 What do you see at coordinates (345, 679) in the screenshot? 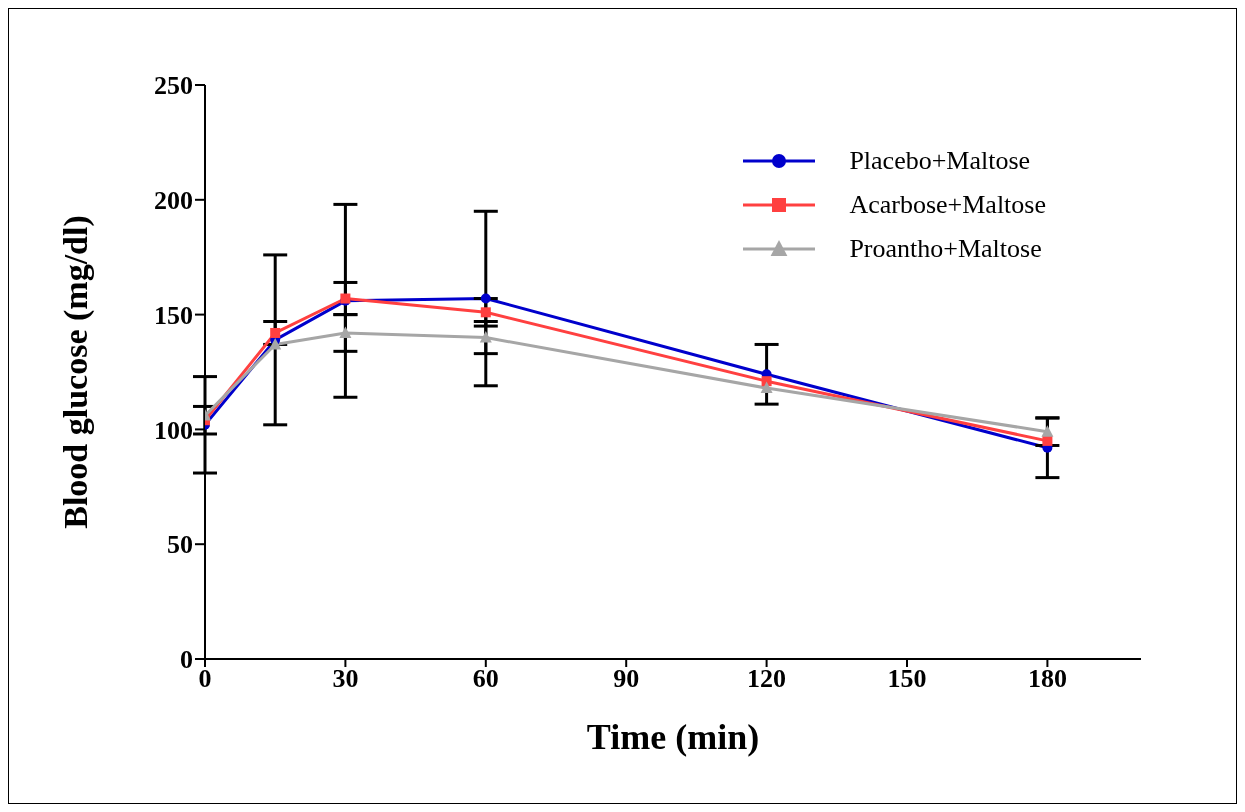
I see `x-tick-label: 30` at bounding box center [345, 679].